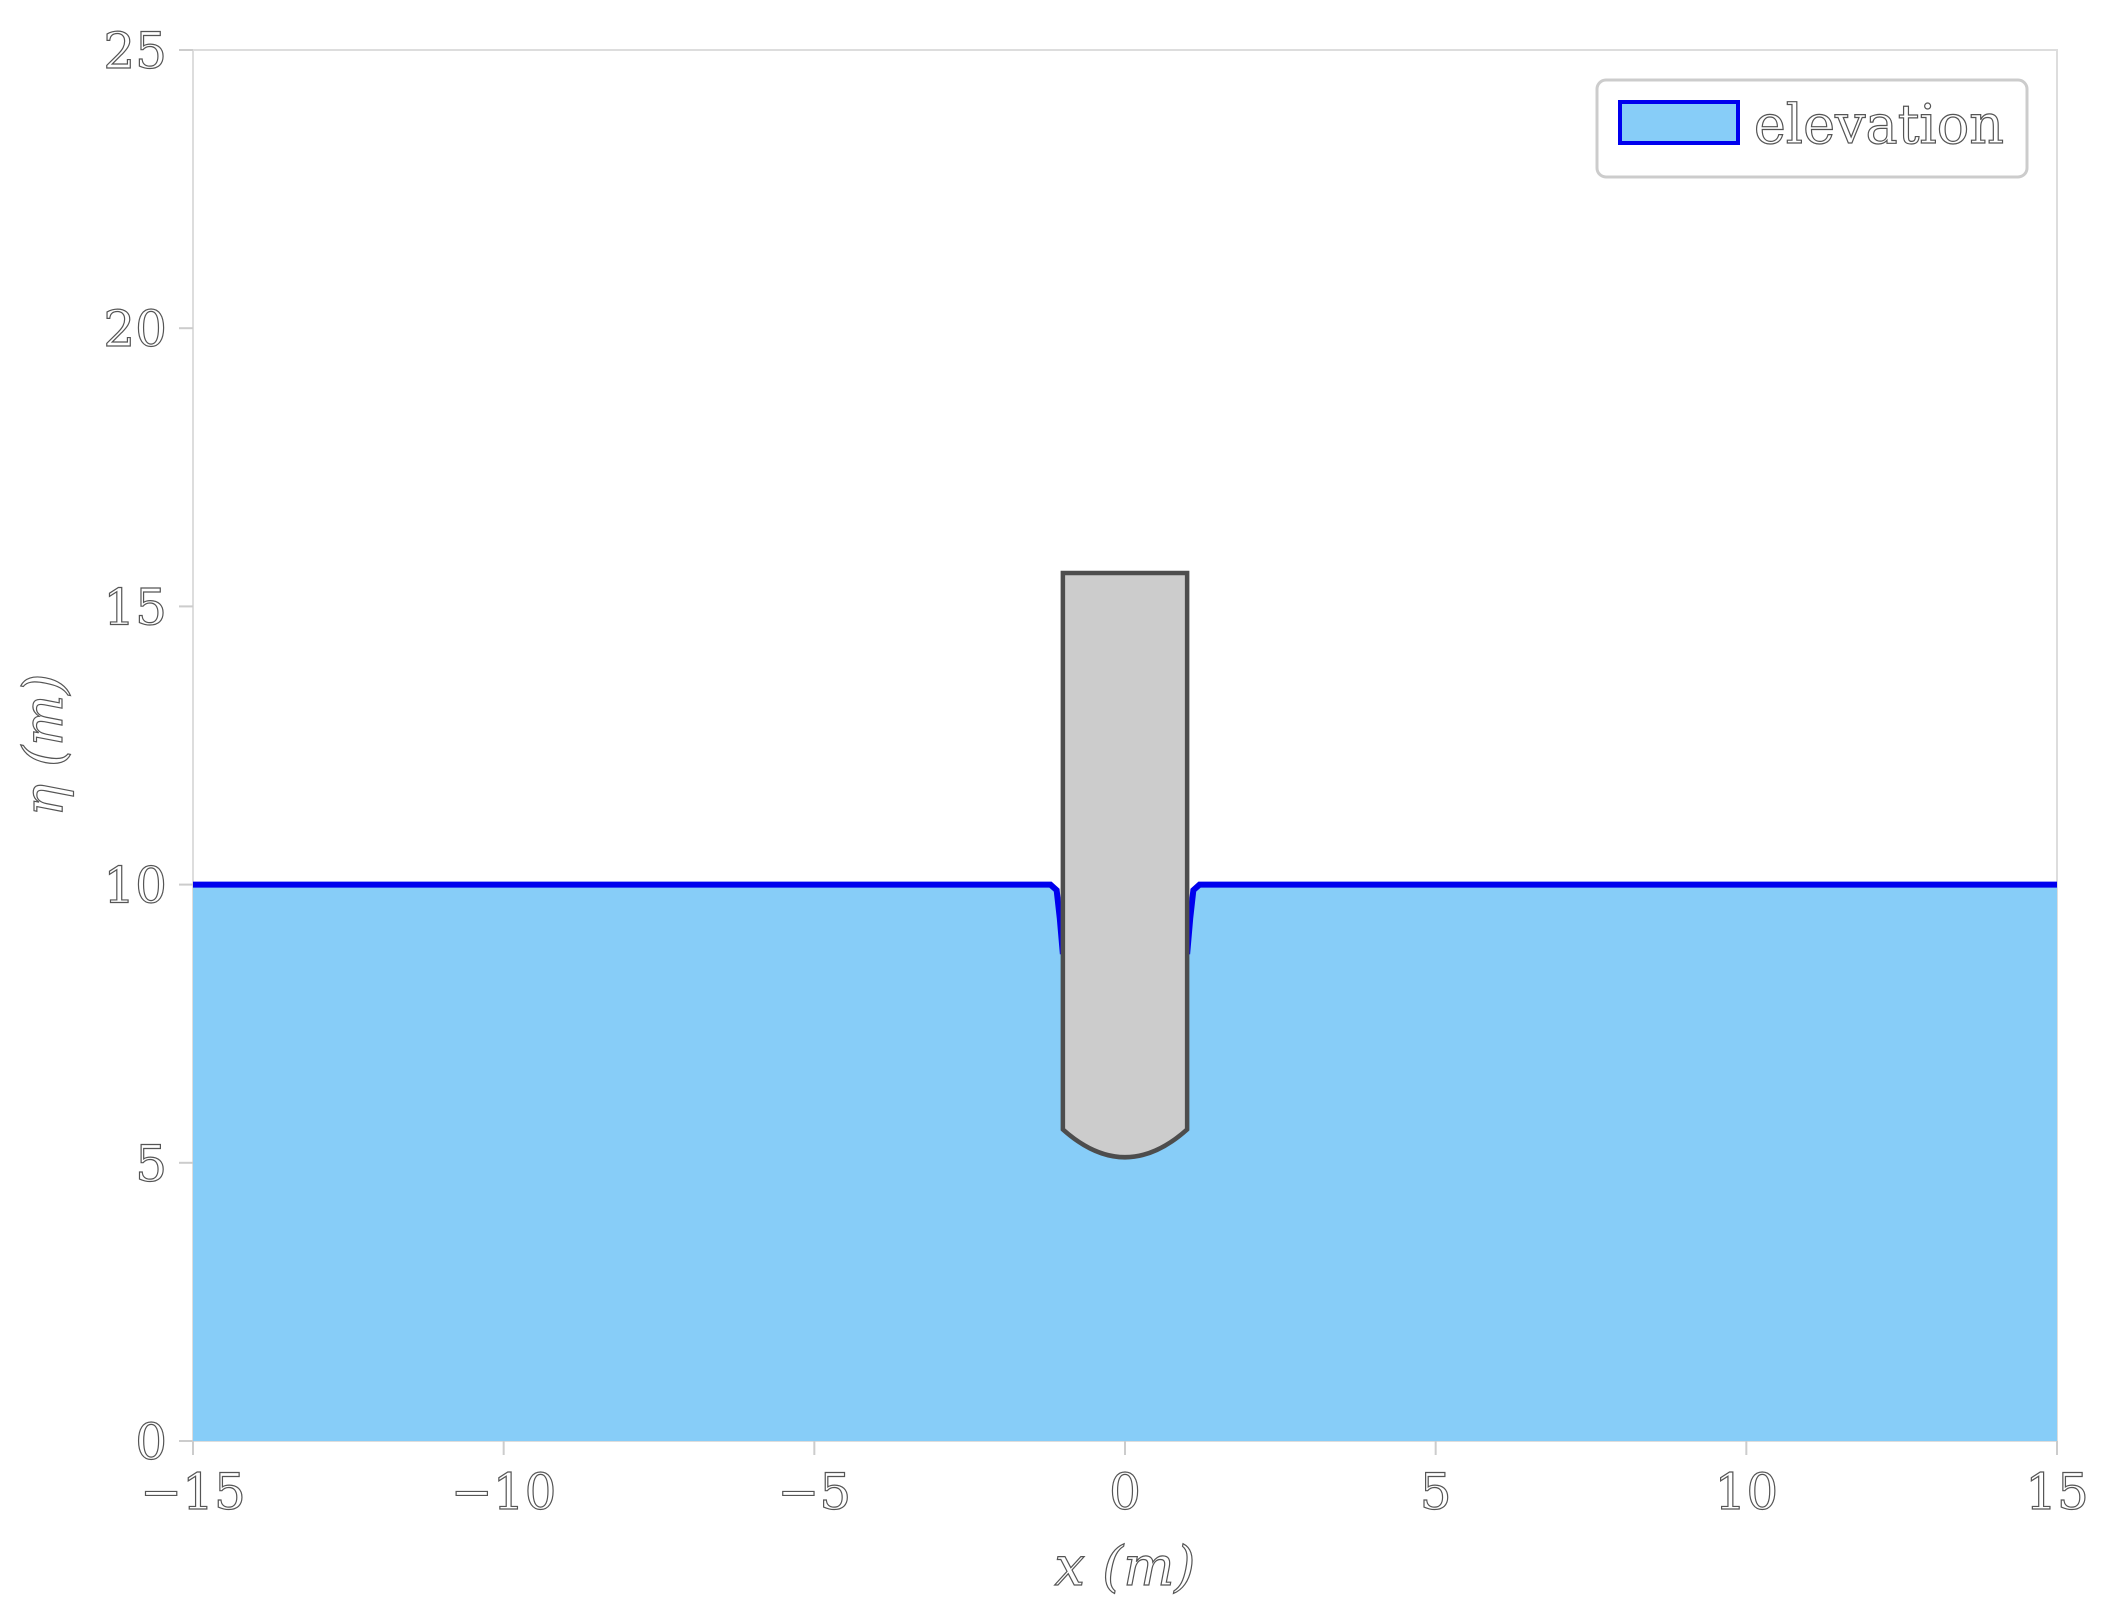  Describe the element at coordinates (2057, 1492) in the screenshot. I see `x-tick-label: 15` at that location.